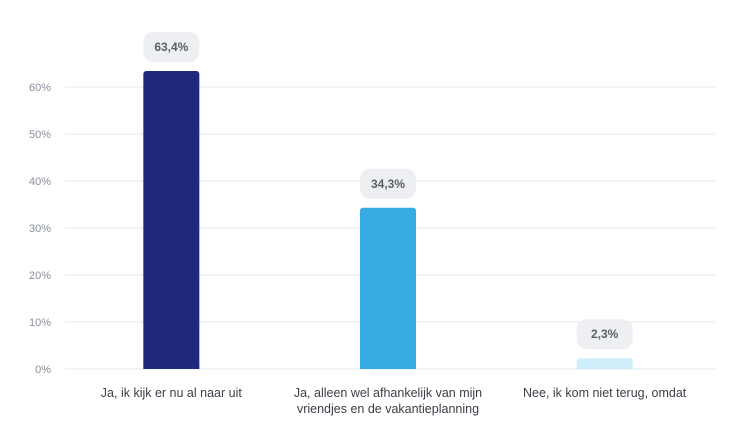 The height and width of the screenshot is (429, 732). I want to click on data-label: 2,3%, so click(605, 334).